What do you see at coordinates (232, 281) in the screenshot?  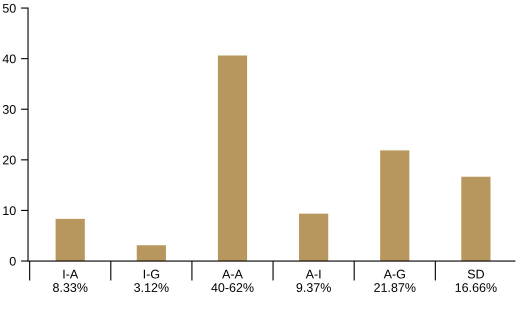 I see `x-tick-label: A-A 40-62%` at bounding box center [232, 281].